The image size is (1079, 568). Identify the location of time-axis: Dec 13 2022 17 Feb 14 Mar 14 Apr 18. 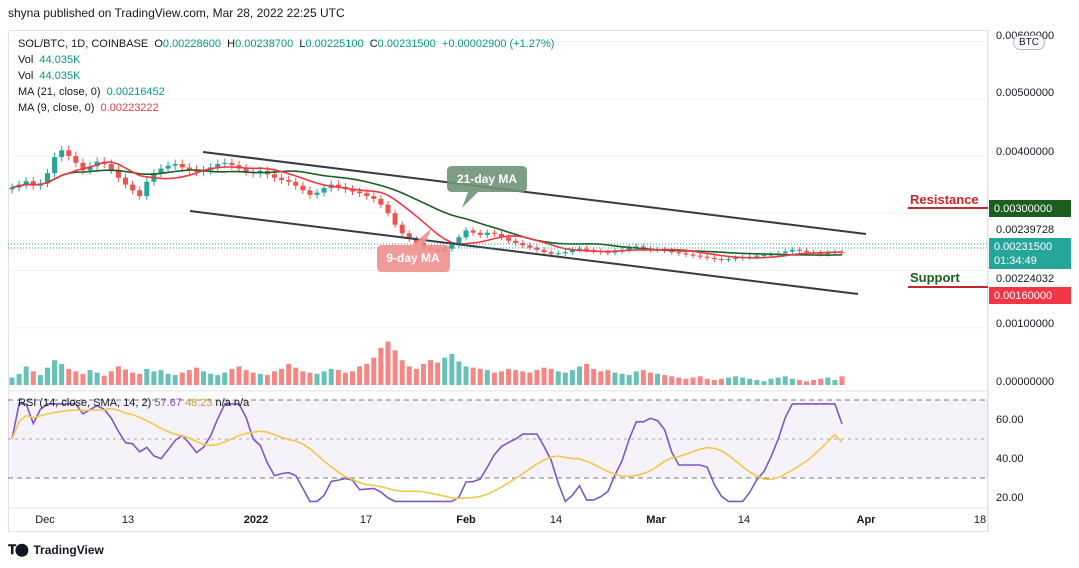
(510, 520).